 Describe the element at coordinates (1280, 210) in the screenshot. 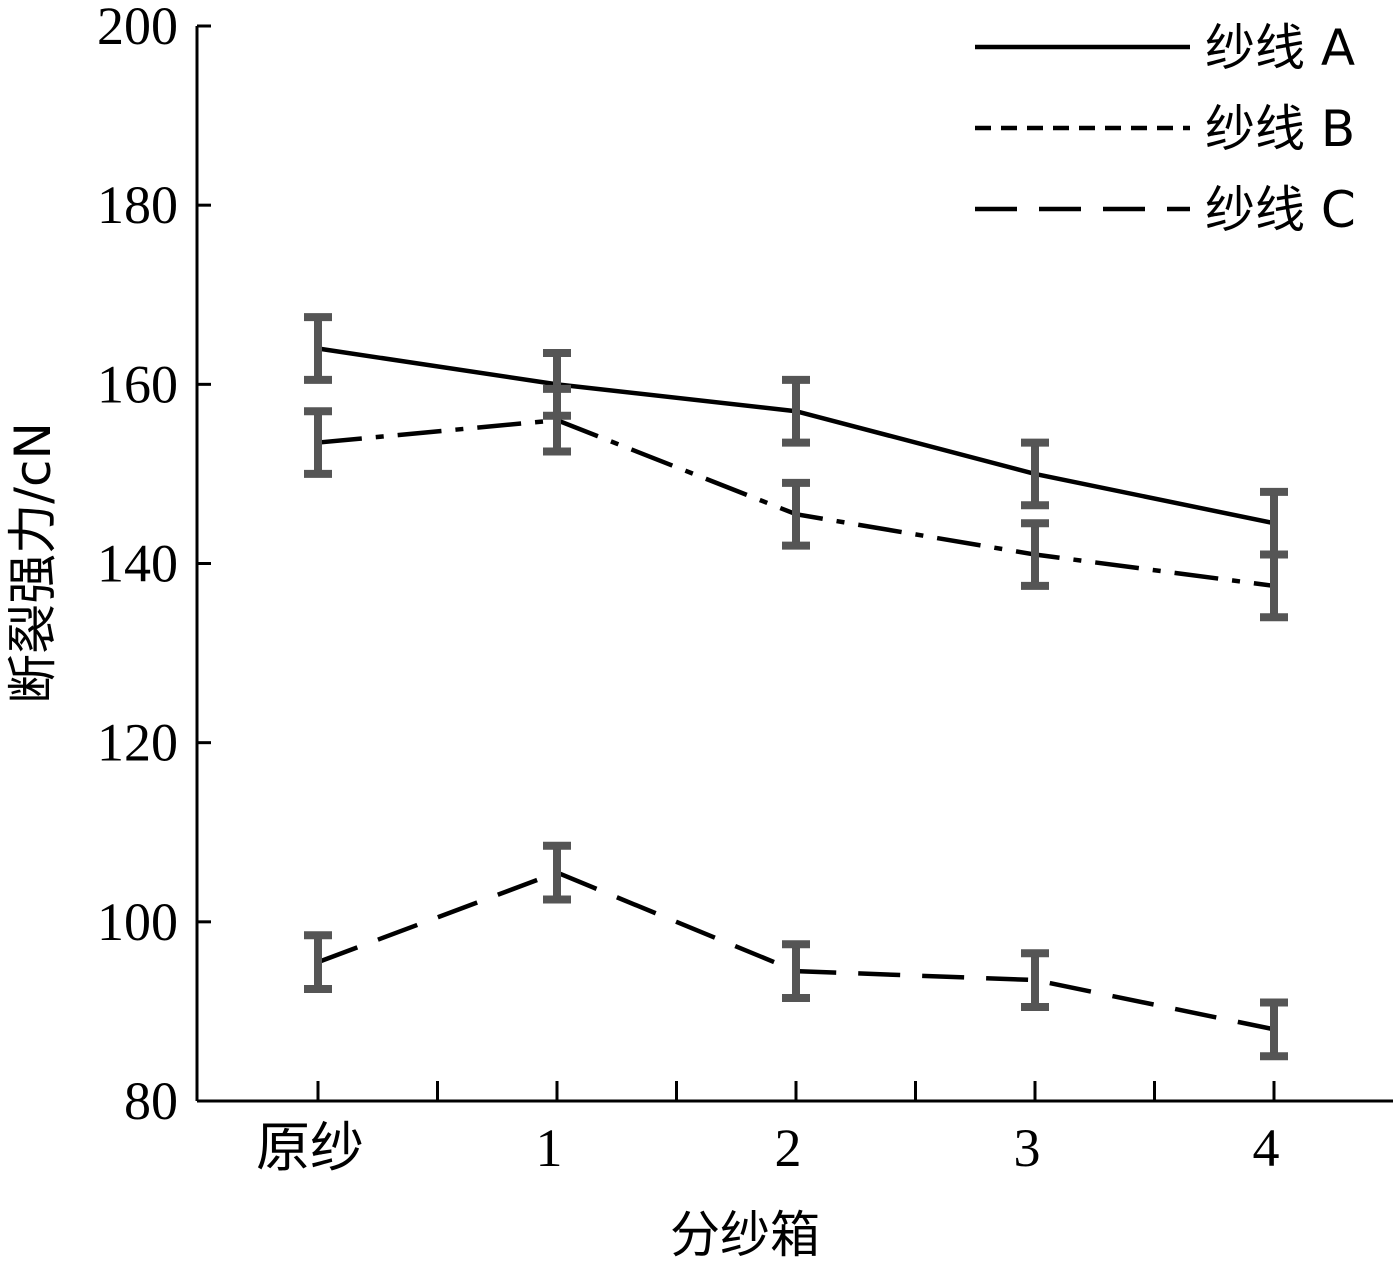

I see `legend-label-3: 纱线 C` at that location.